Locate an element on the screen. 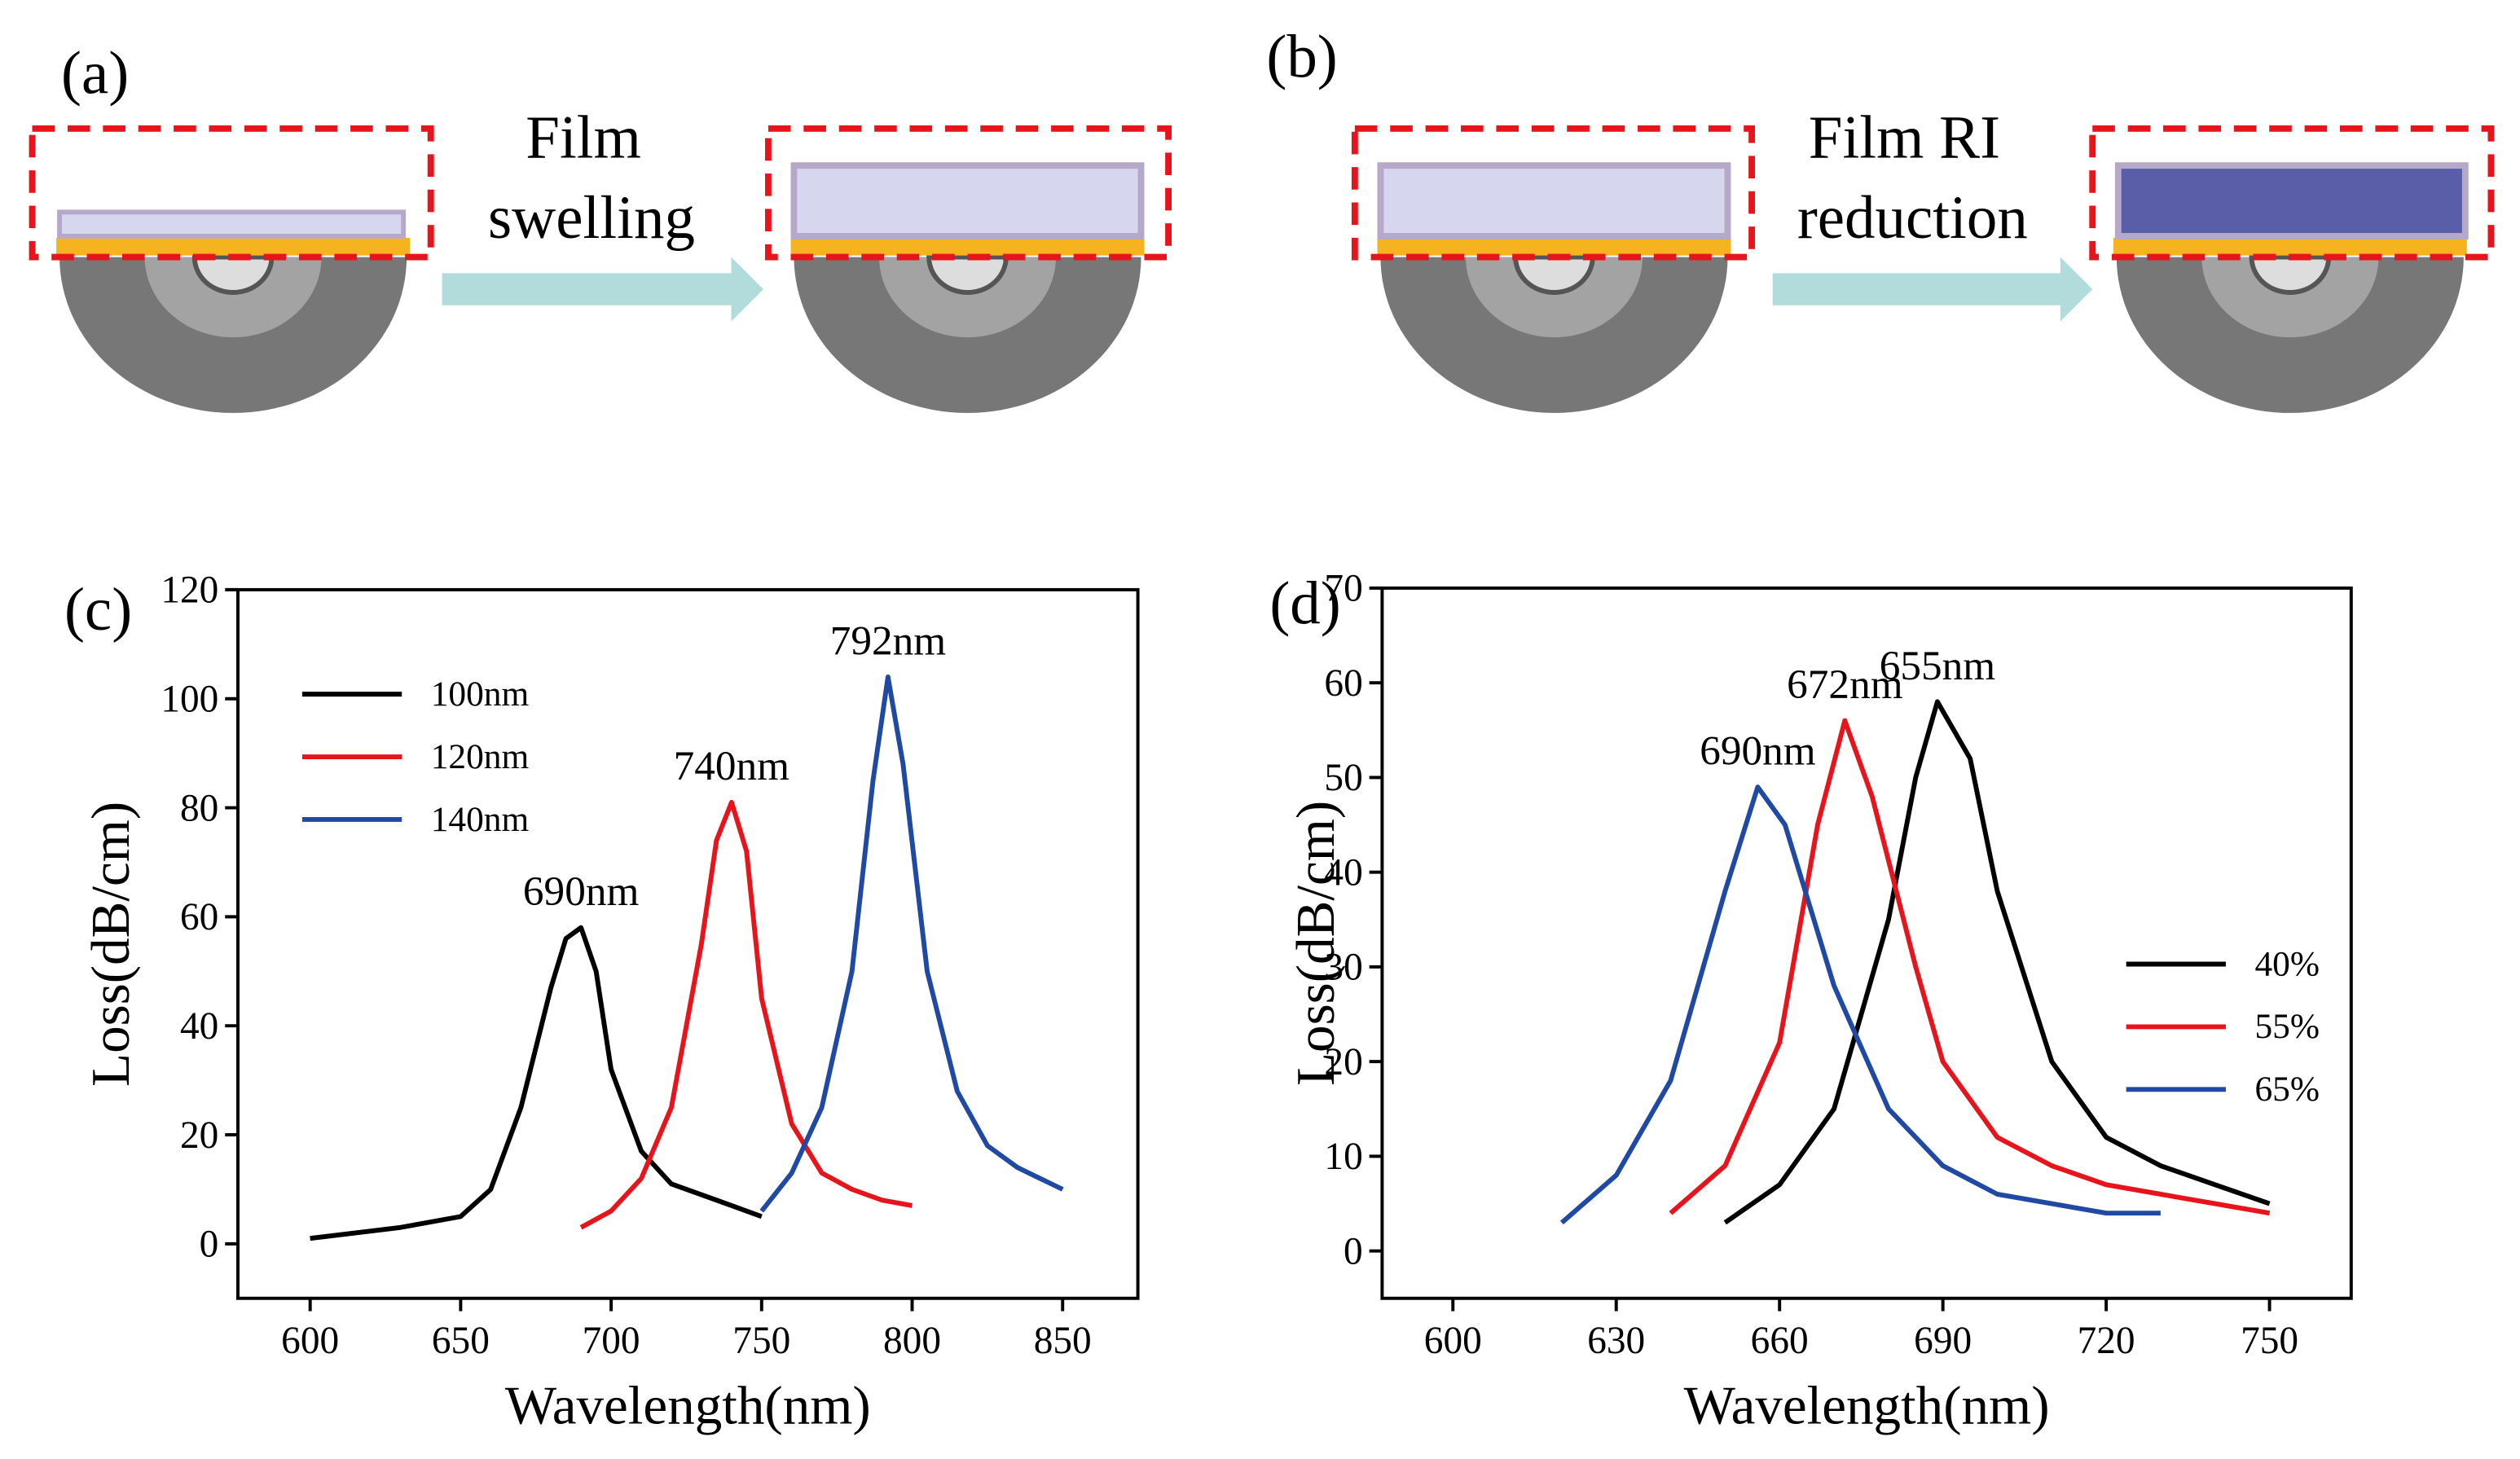 Image resolution: width=2520 pixels, height=1459 pixels. caption: Film is located at coordinates (583, 137).